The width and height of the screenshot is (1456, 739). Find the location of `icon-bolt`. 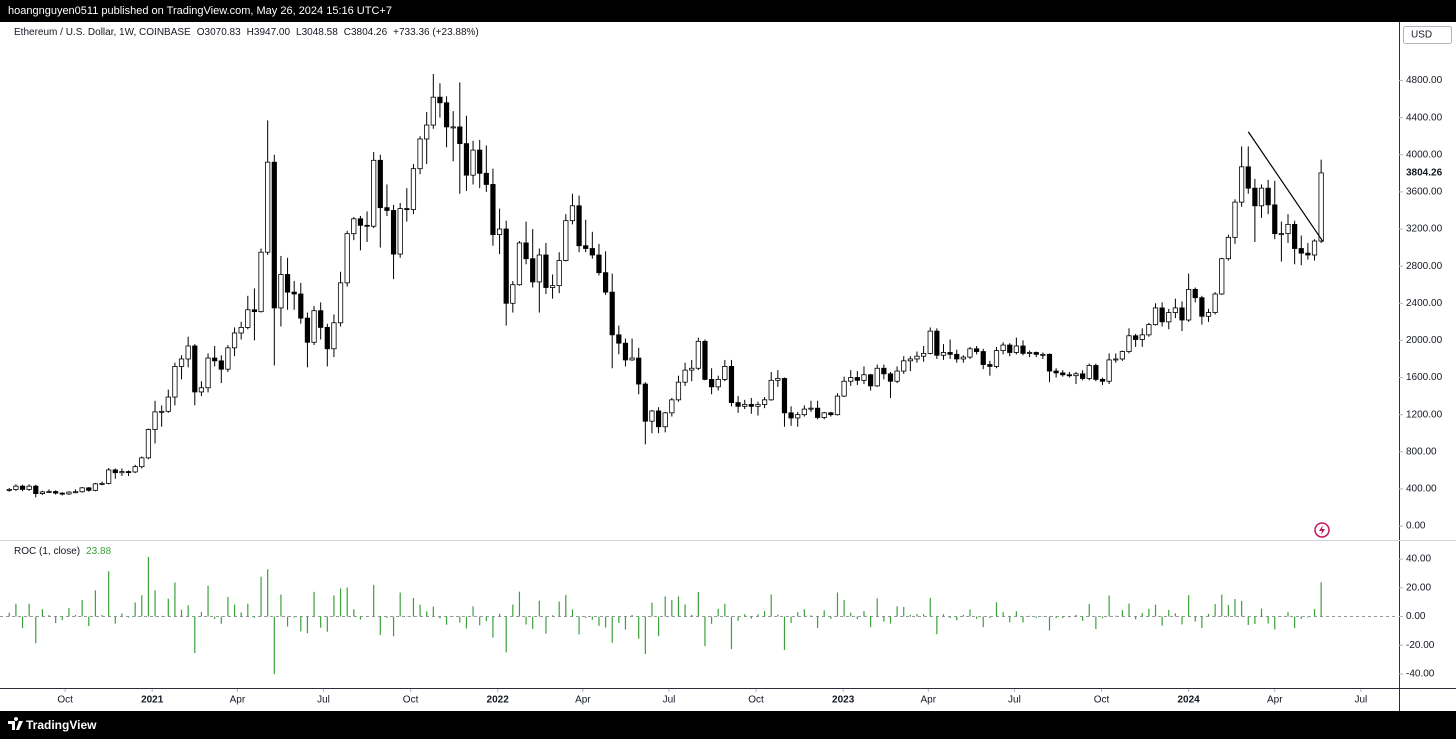

icon-bolt is located at coordinates (1322, 530).